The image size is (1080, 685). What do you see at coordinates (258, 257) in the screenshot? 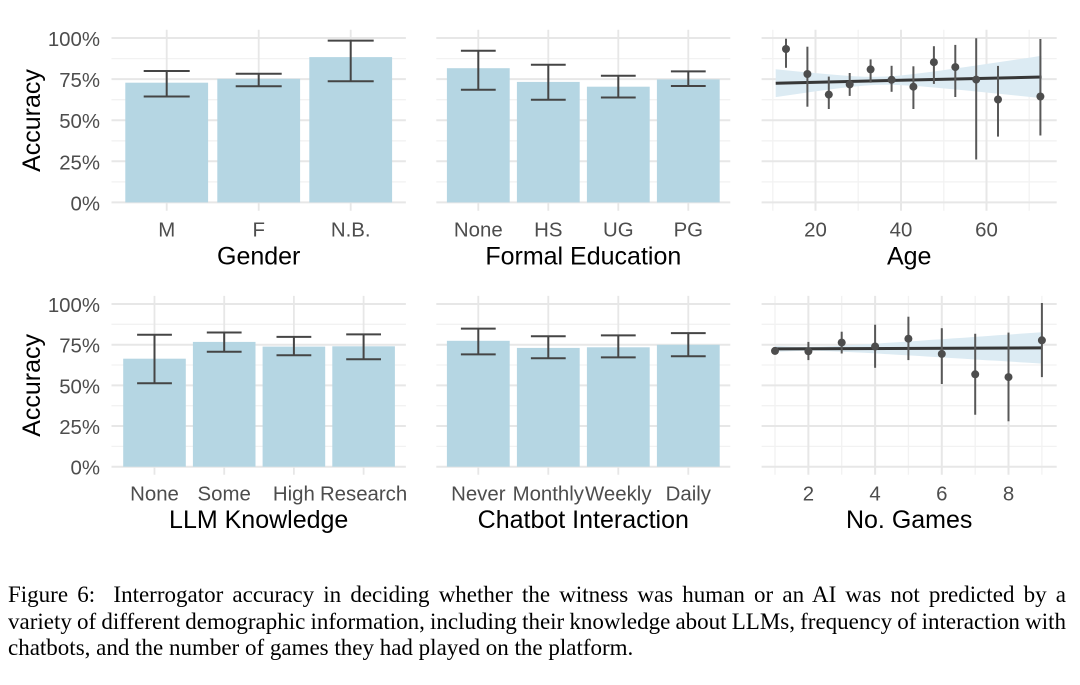
I see `svg-text: Gender` at bounding box center [258, 257].